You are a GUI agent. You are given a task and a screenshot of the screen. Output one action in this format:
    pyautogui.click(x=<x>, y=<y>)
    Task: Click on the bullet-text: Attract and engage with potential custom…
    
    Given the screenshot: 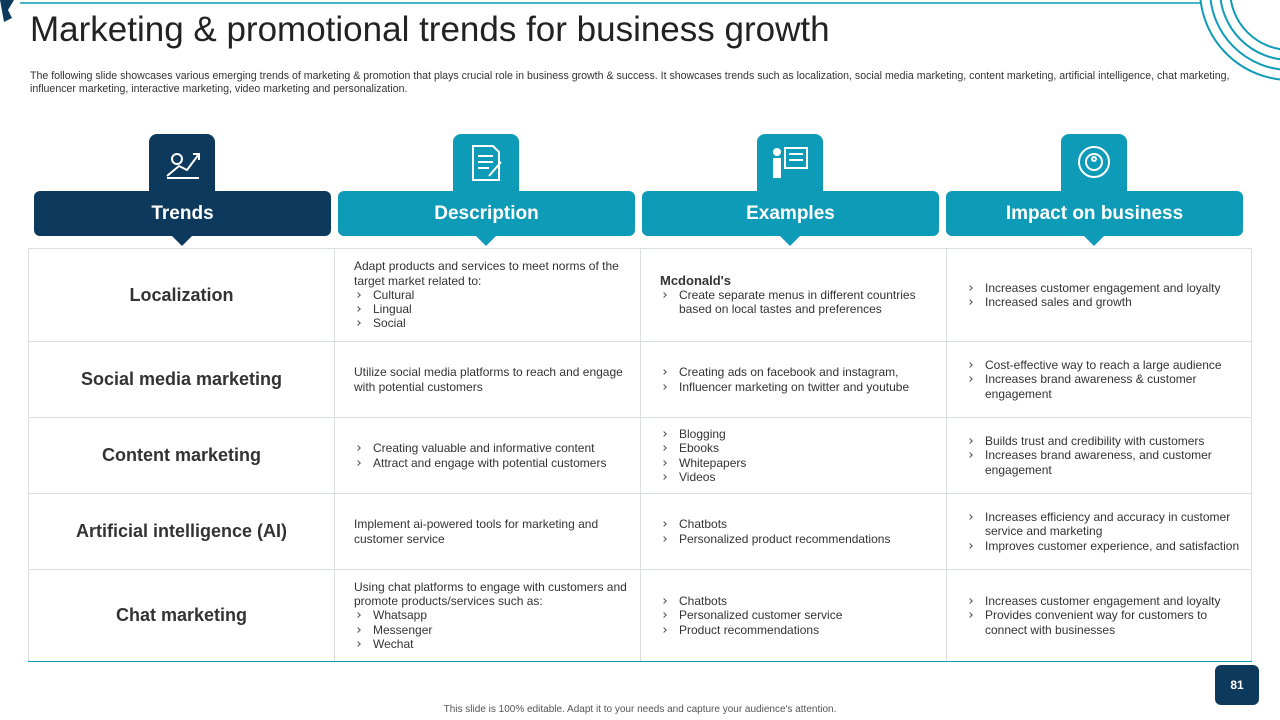 What is the action you would take?
    pyautogui.click(x=490, y=462)
    